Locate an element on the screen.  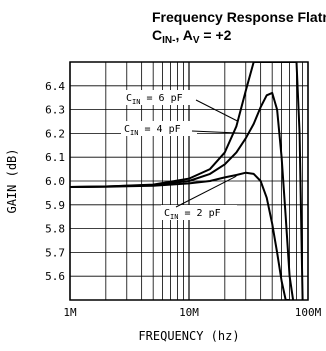
series-label-2: CIN = 4 pF is located at coordinates (152, 130).